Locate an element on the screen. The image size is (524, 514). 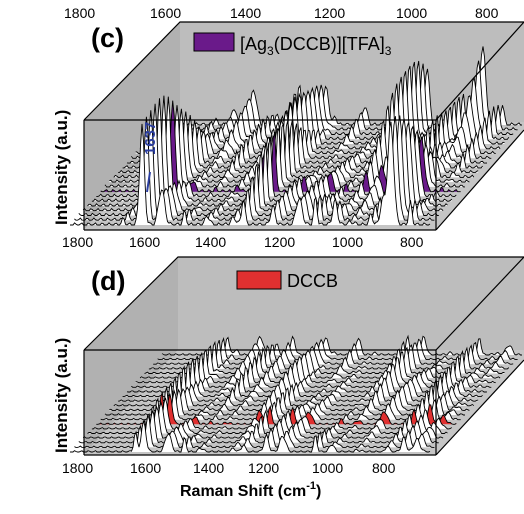
panel-d-legend-label: DCCB is located at coordinates (312, 281).